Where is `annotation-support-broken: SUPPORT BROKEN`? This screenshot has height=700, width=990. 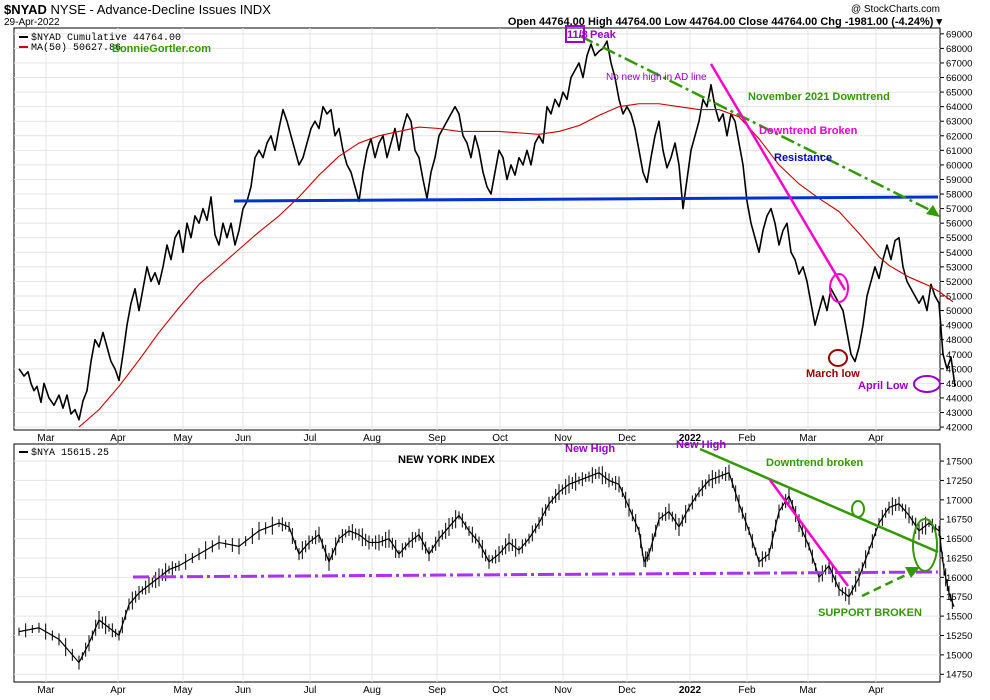
annotation-support-broken: SUPPORT BROKEN is located at coordinates (870, 613).